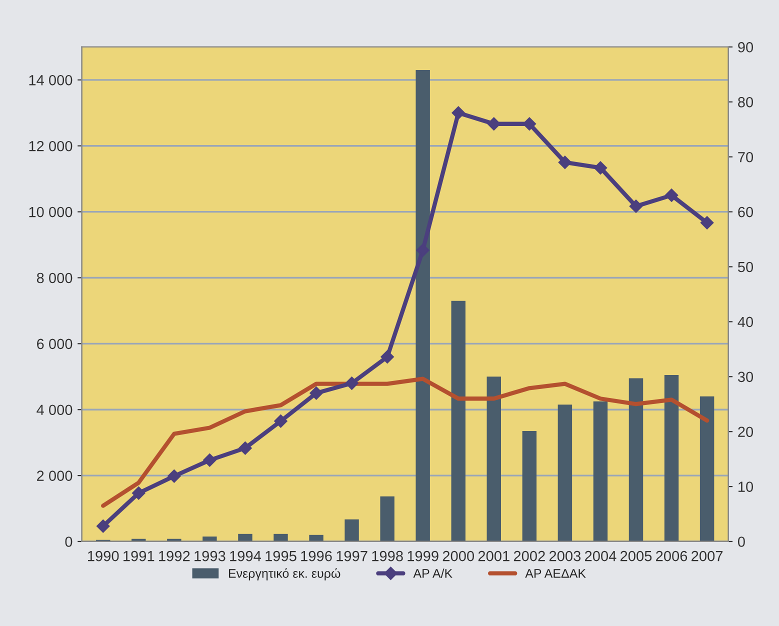  I want to click on x-tick-label: 1997, so click(352, 556).